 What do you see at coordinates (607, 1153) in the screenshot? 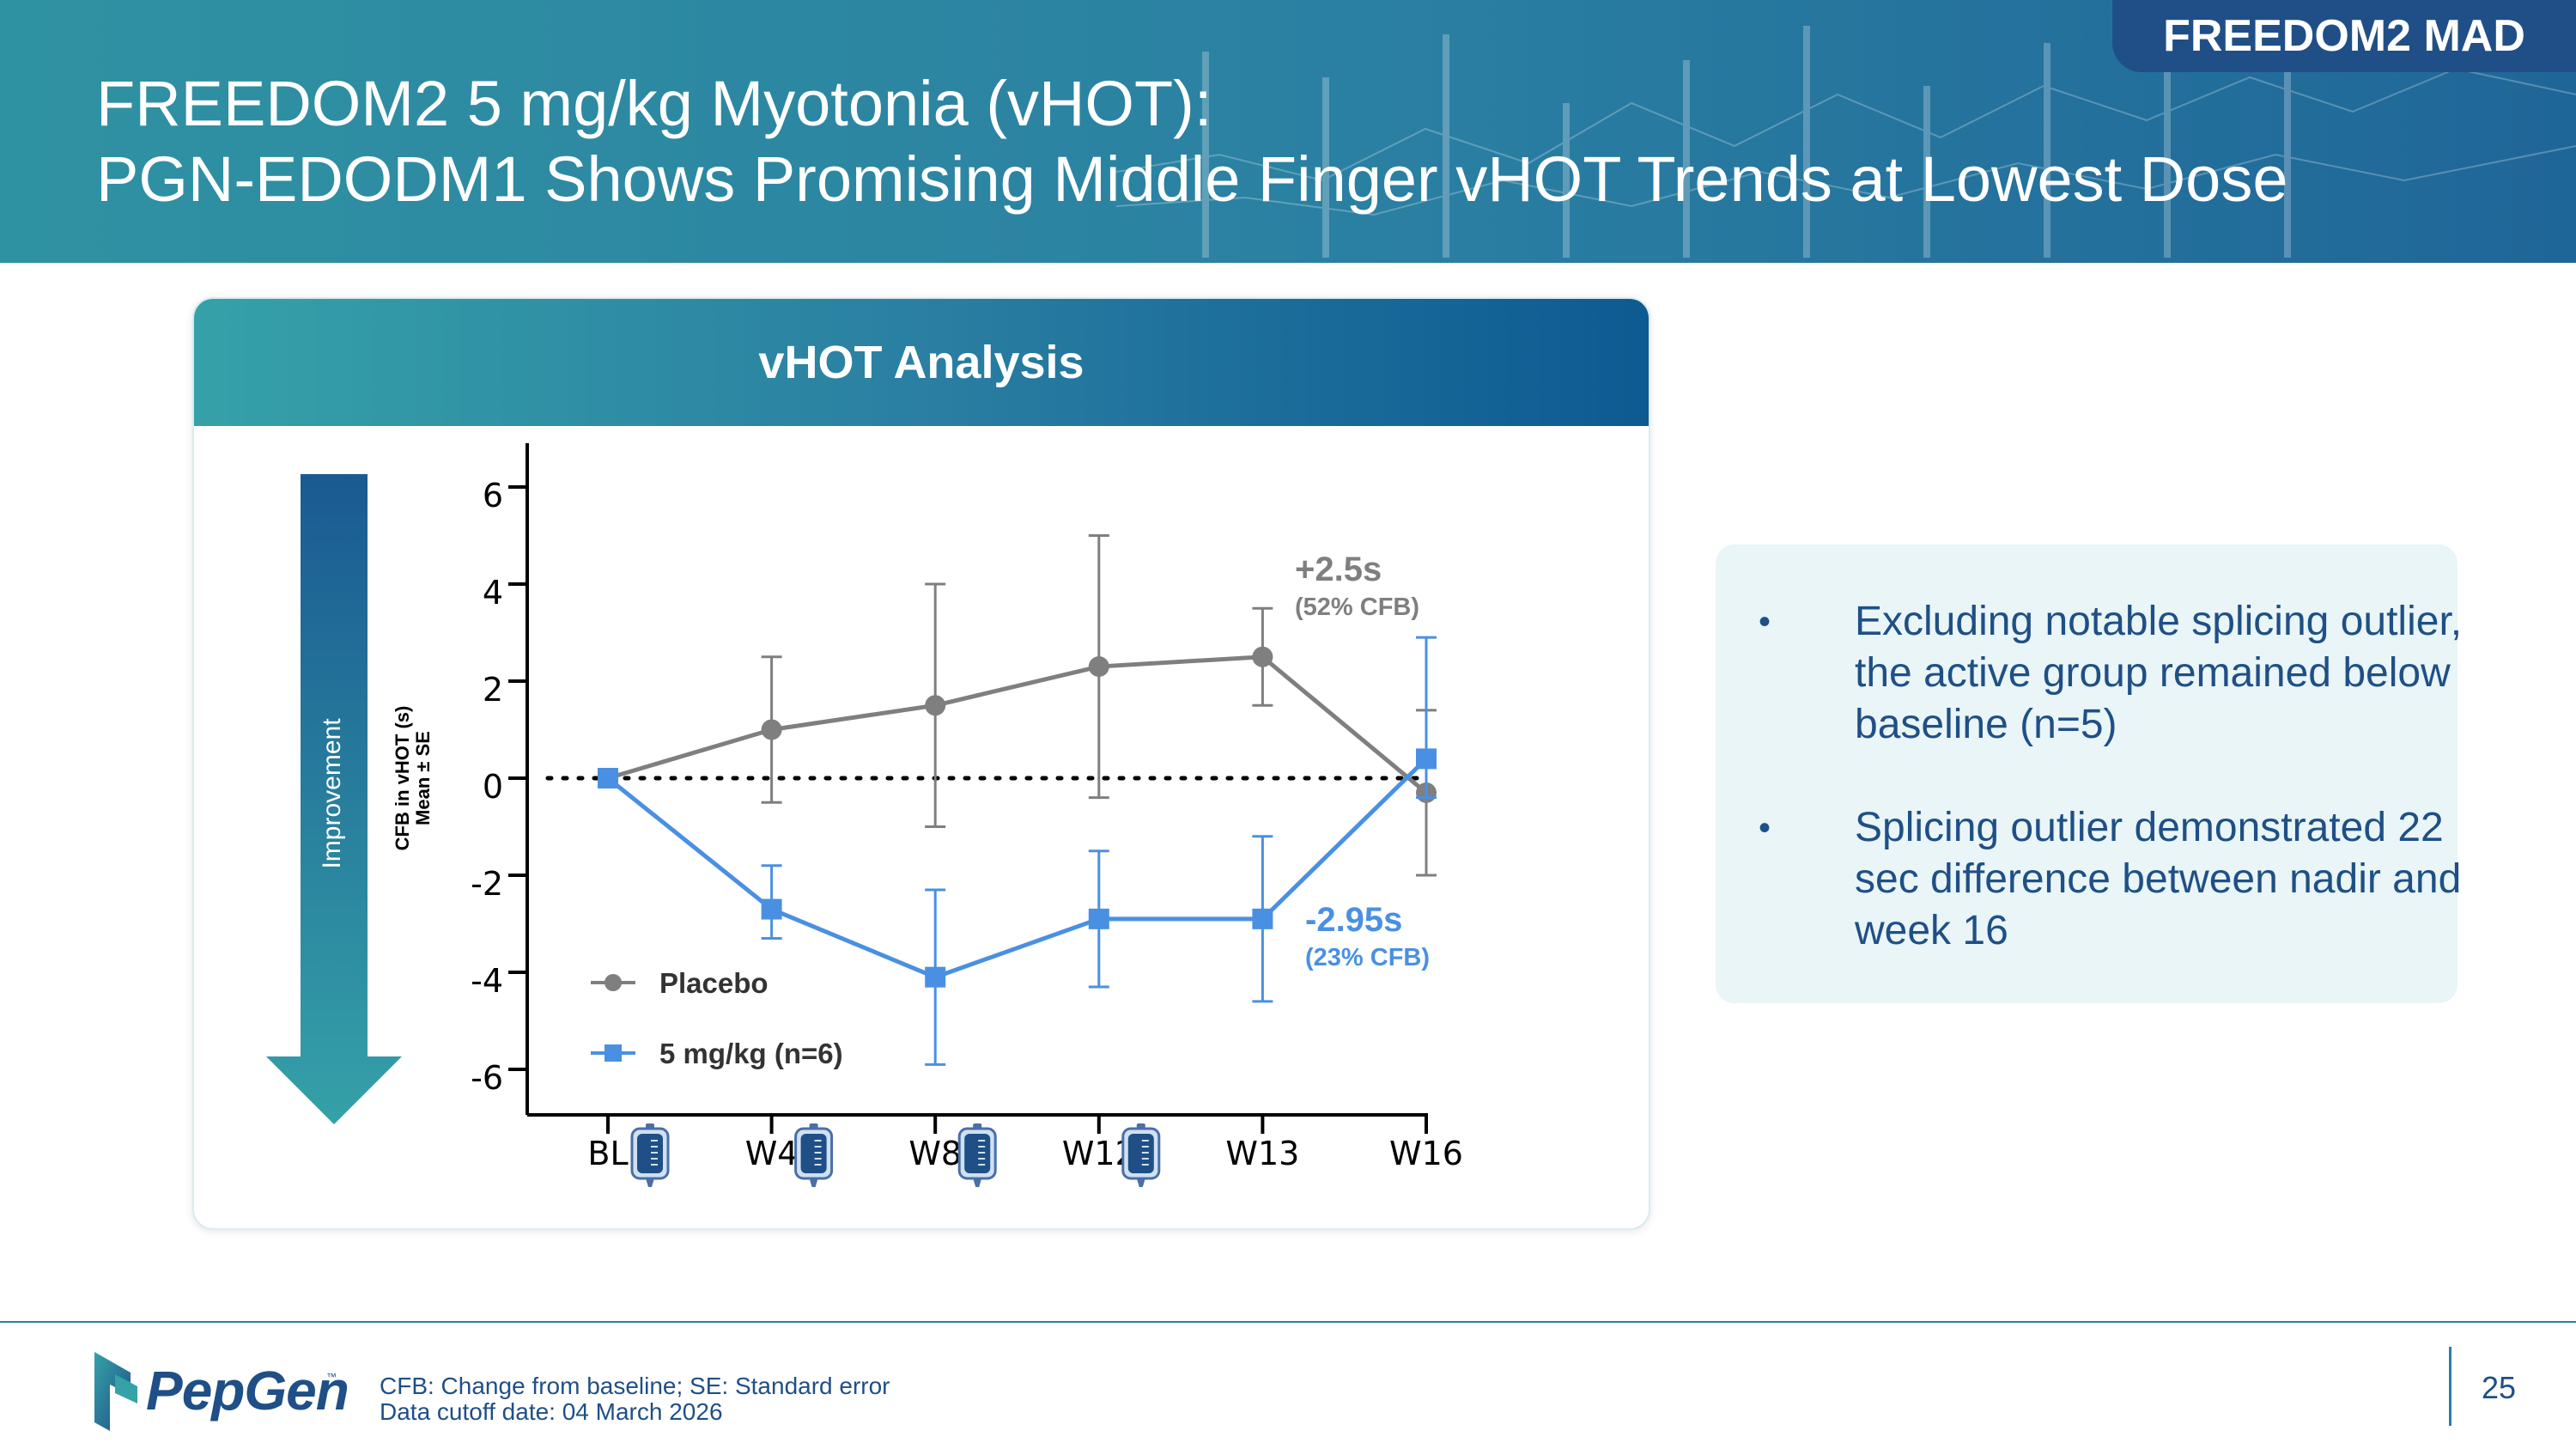
I see `x-tick-label: BL` at bounding box center [607, 1153].